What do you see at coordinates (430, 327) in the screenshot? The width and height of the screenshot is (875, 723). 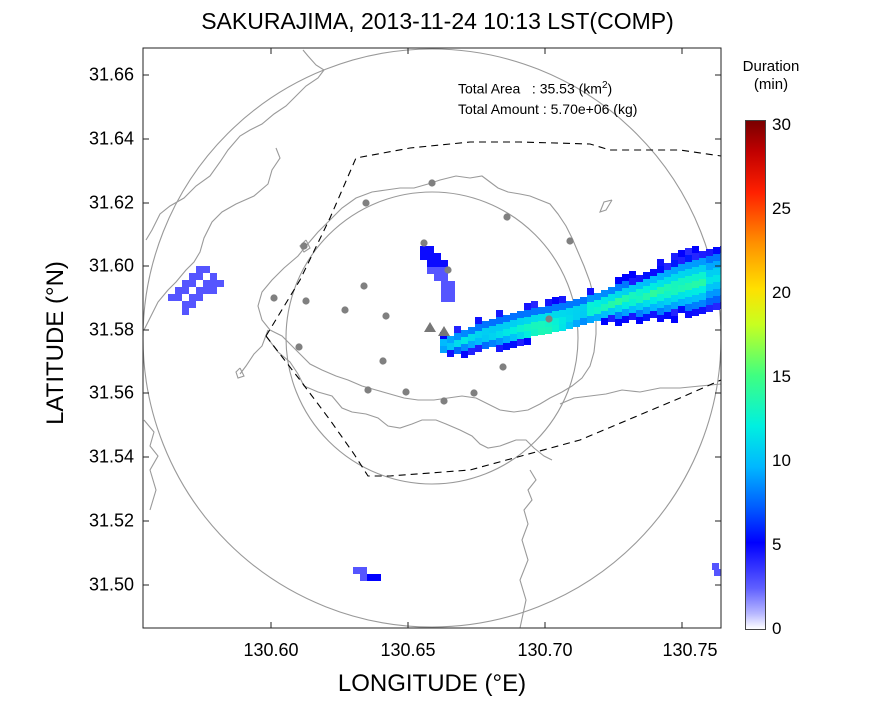 I see `crater-marker-minamidake` at bounding box center [430, 327].